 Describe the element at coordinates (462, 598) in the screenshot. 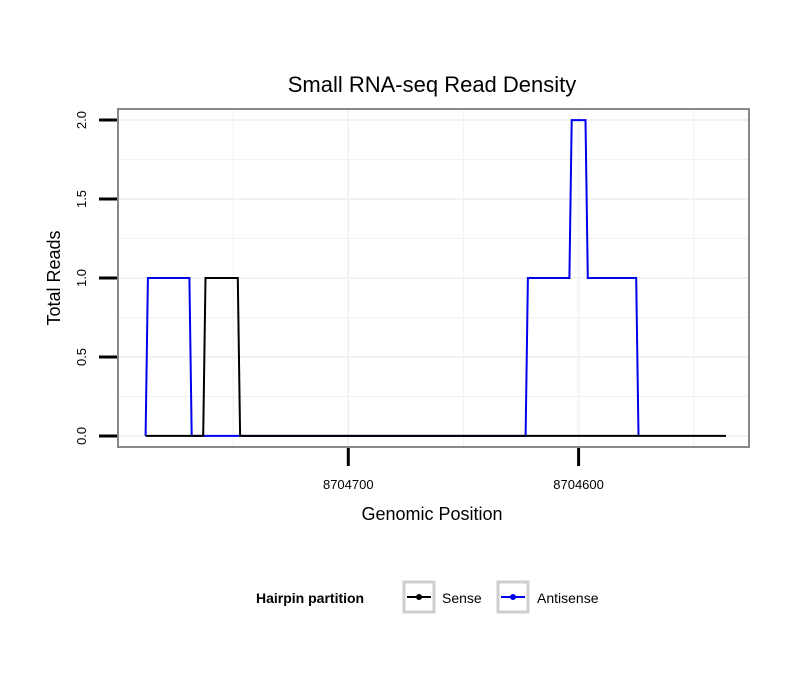

I see `legend-label-sense: Sense` at that location.